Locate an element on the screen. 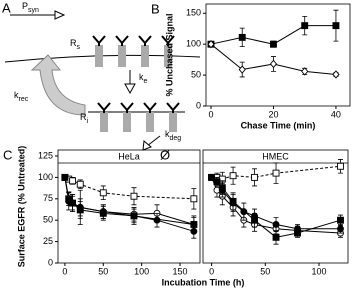  label: kdeg is located at coordinates (173, 135).